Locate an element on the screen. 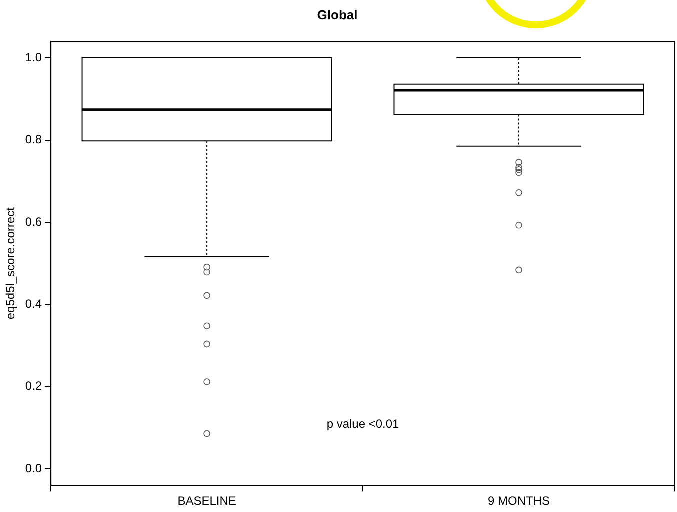 The image size is (677, 512). y-tick-label: 0.2 is located at coordinates (33, 386).